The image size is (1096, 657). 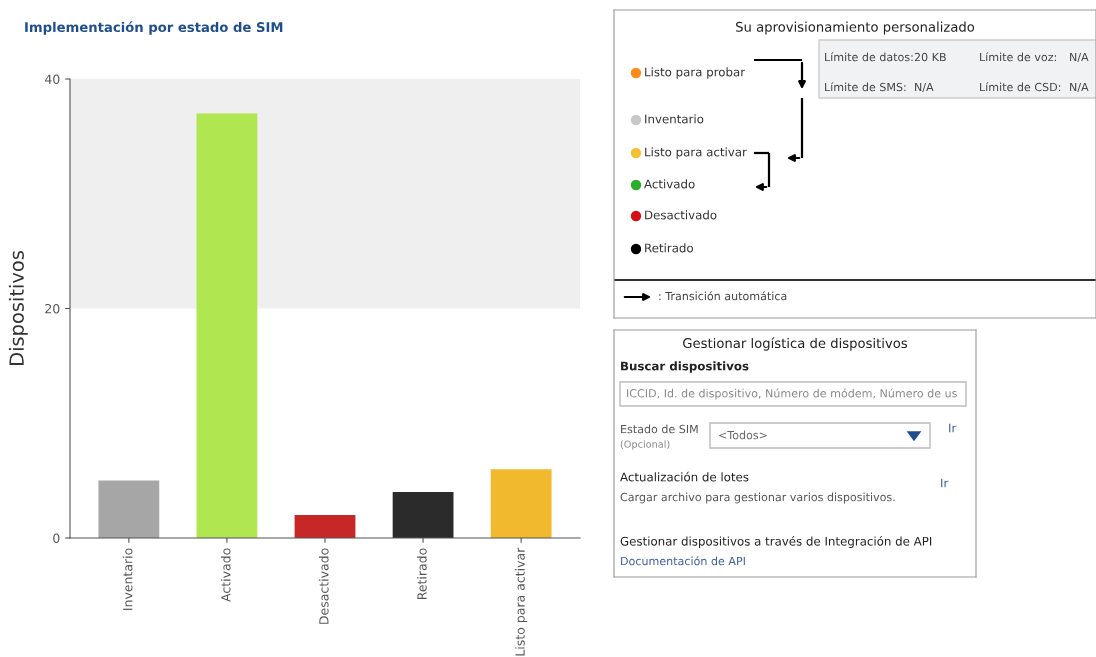 I want to click on y-axis-title: Dispositivos, so click(x=18, y=308).